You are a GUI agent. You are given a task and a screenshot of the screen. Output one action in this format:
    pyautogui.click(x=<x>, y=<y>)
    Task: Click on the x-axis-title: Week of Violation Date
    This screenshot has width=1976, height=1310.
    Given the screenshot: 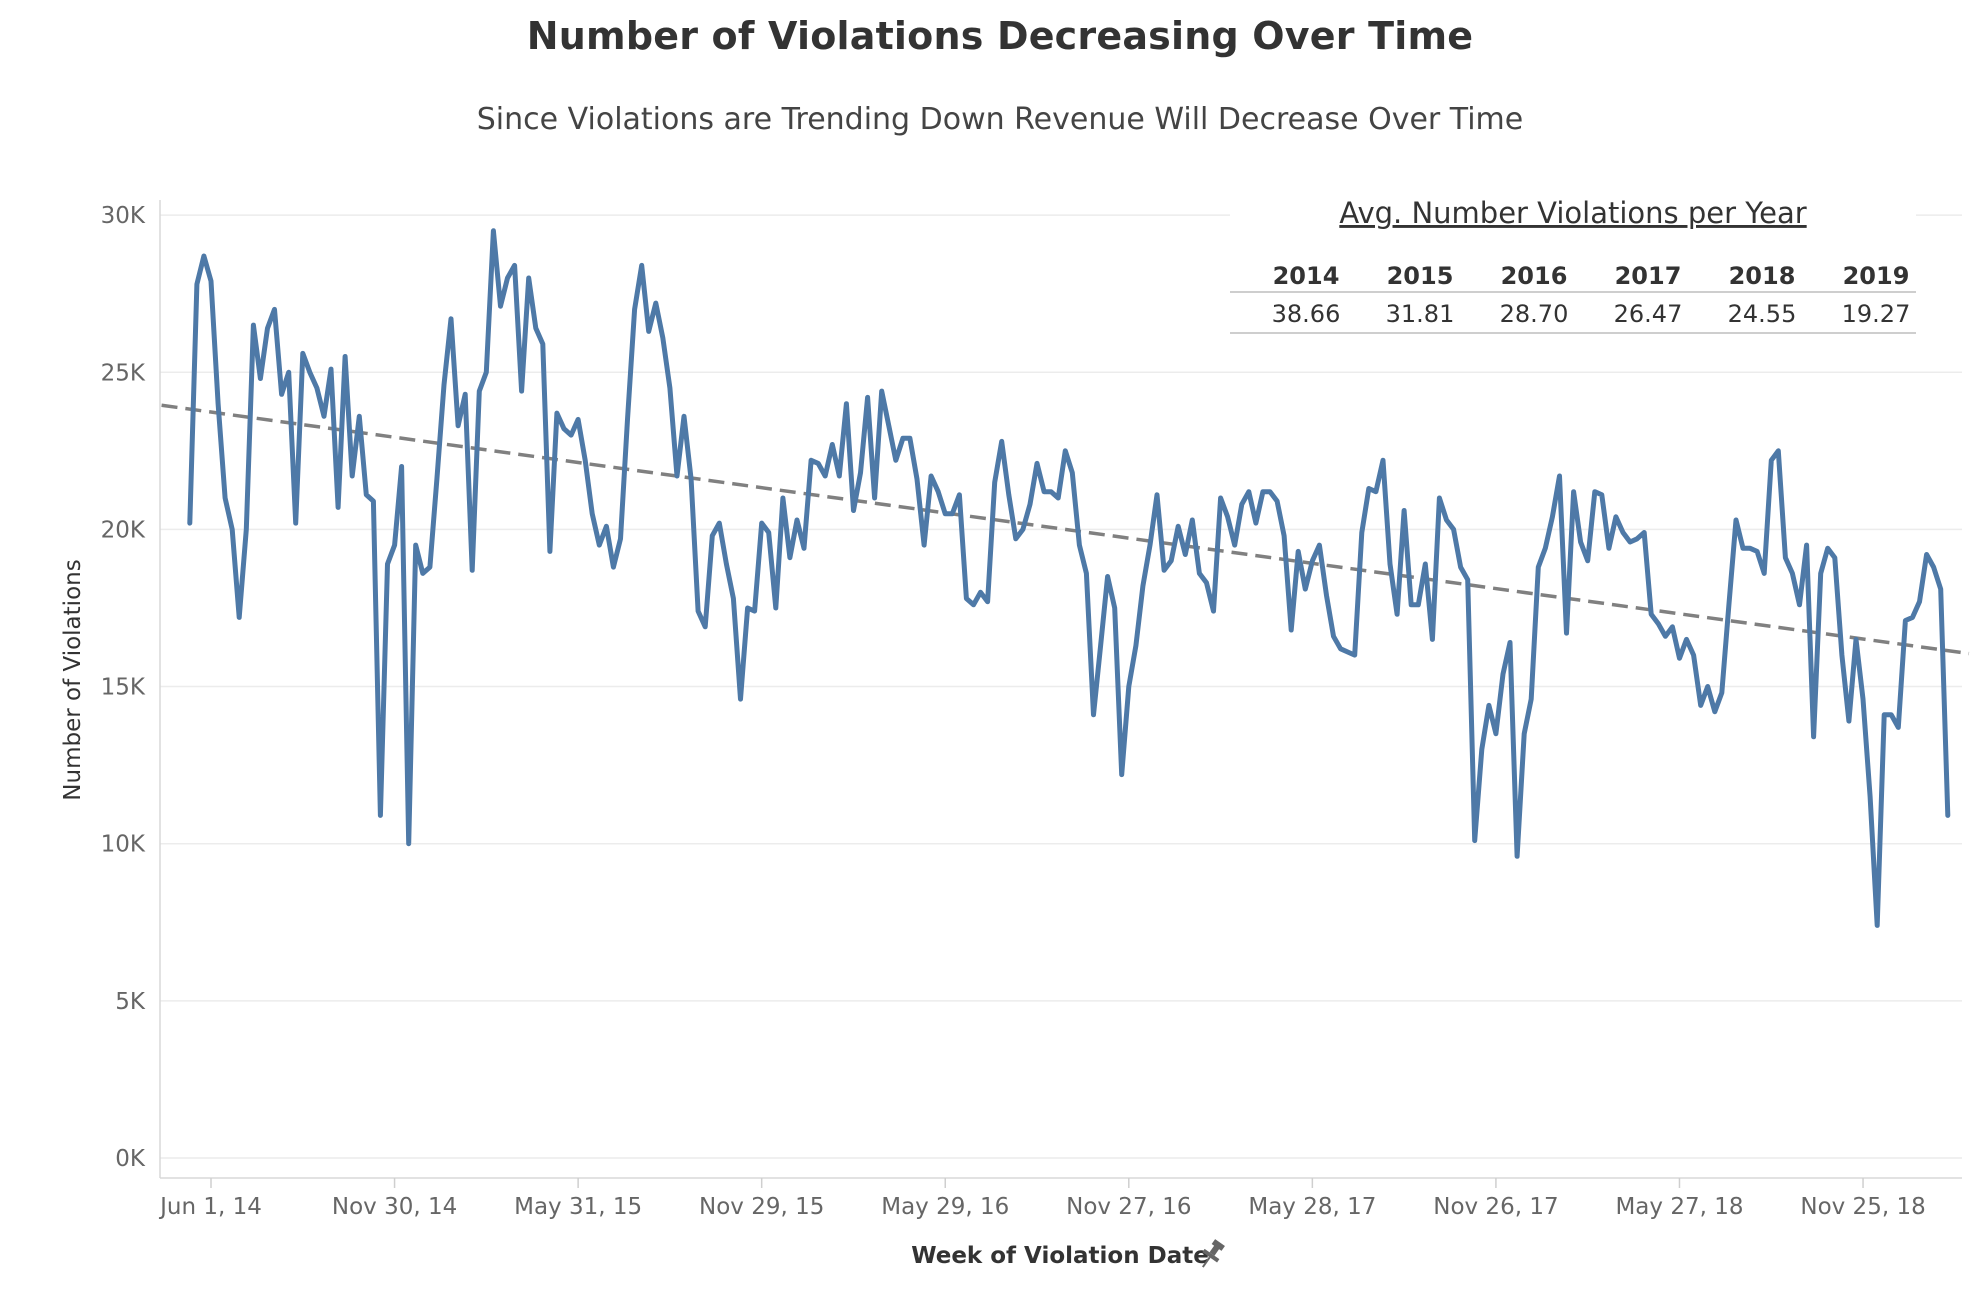 What is the action you would take?
    pyautogui.click(x=1060, y=1256)
    